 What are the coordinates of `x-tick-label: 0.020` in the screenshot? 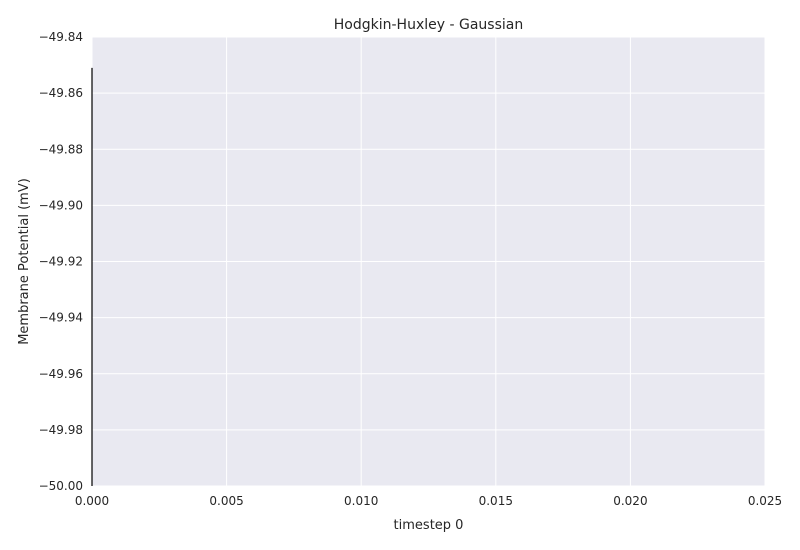 It's located at (630, 501).